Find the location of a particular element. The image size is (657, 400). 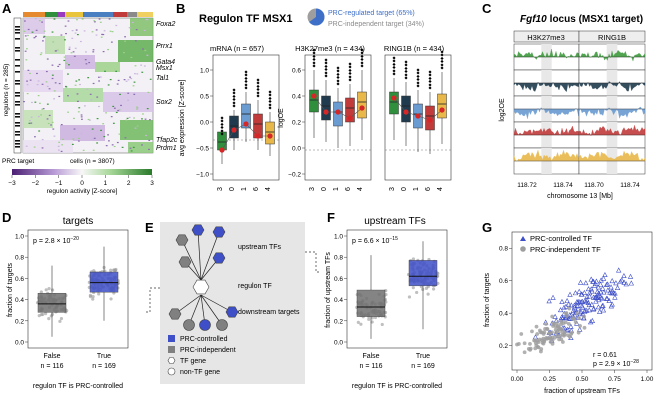

pvalue-base: p = 6.6 × 10 is located at coordinates (370, 241).